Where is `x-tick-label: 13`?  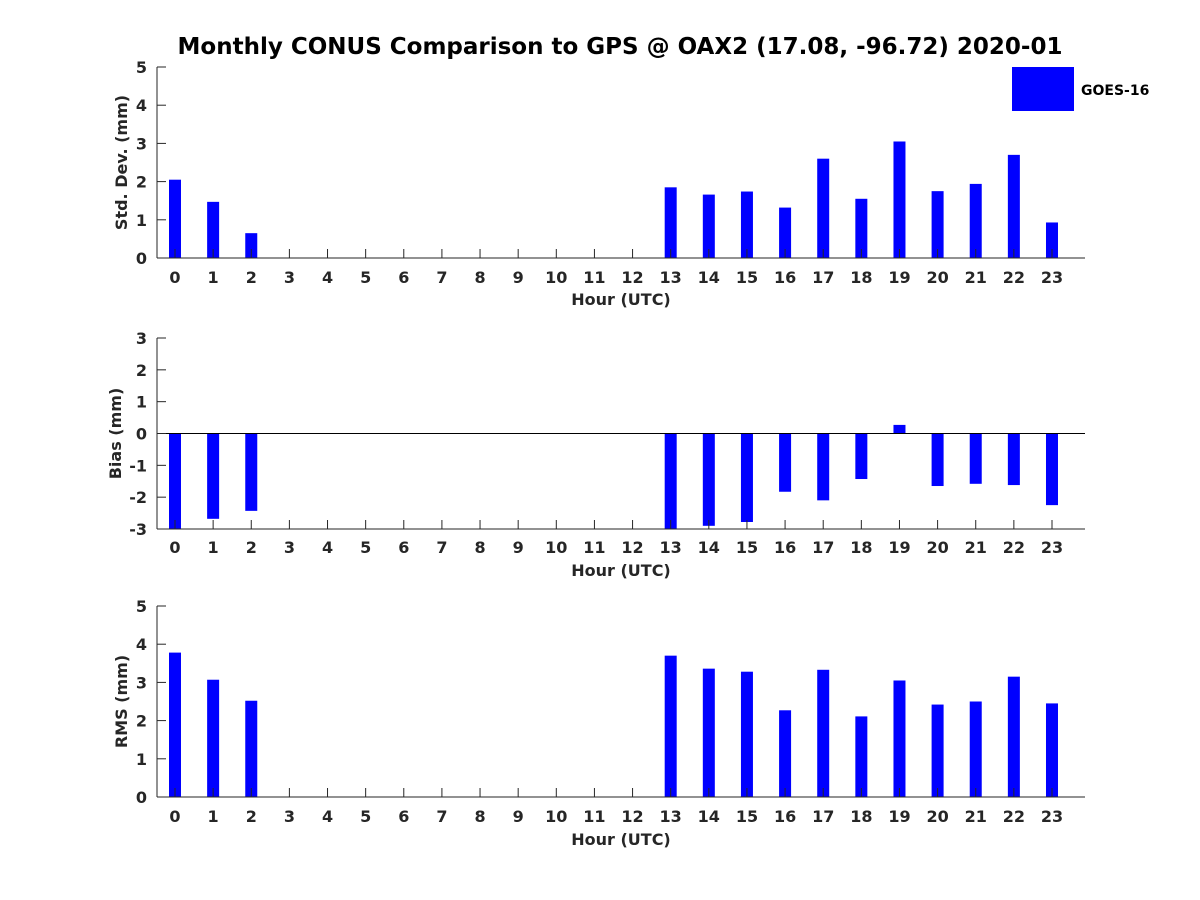 x-tick-label: 13 is located at coordinates (671, 277).